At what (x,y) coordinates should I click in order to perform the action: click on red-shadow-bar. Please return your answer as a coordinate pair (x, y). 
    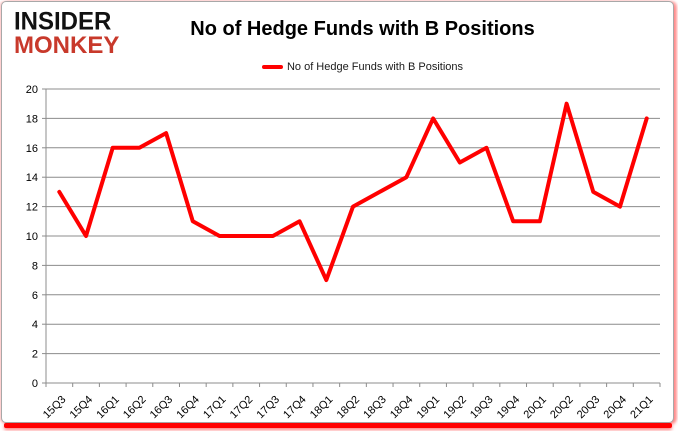
    Looking at the image, I should click on (338, 425).